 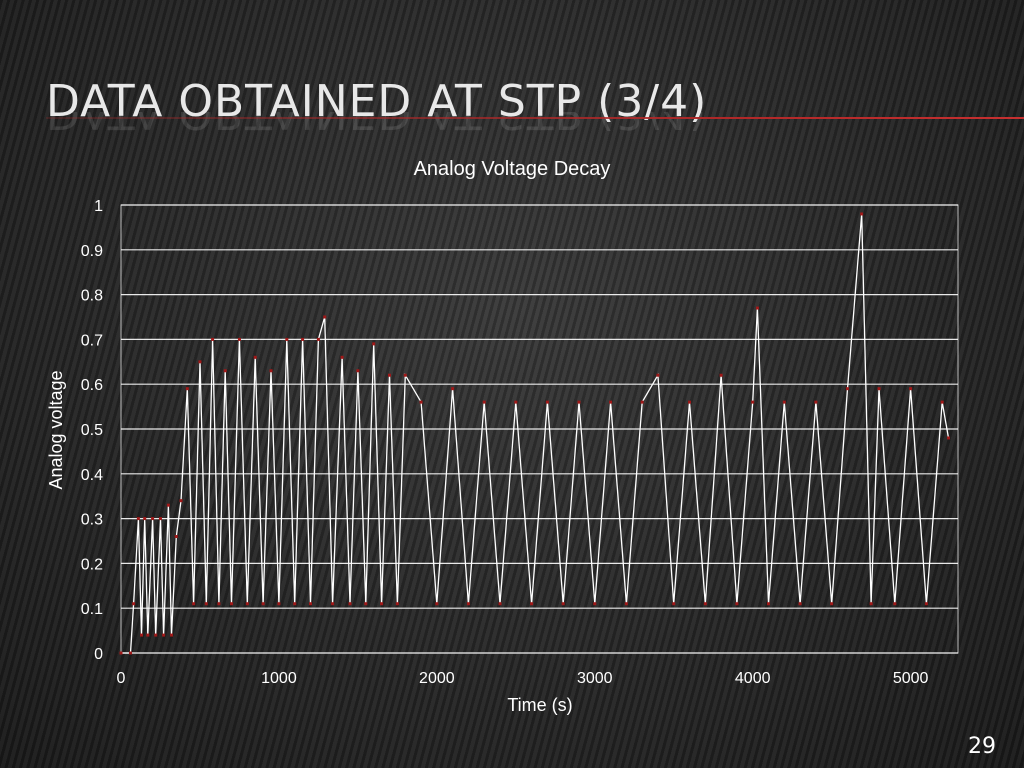 I want to click on y-tick-label: 0.6, so click(x=92, y=385).